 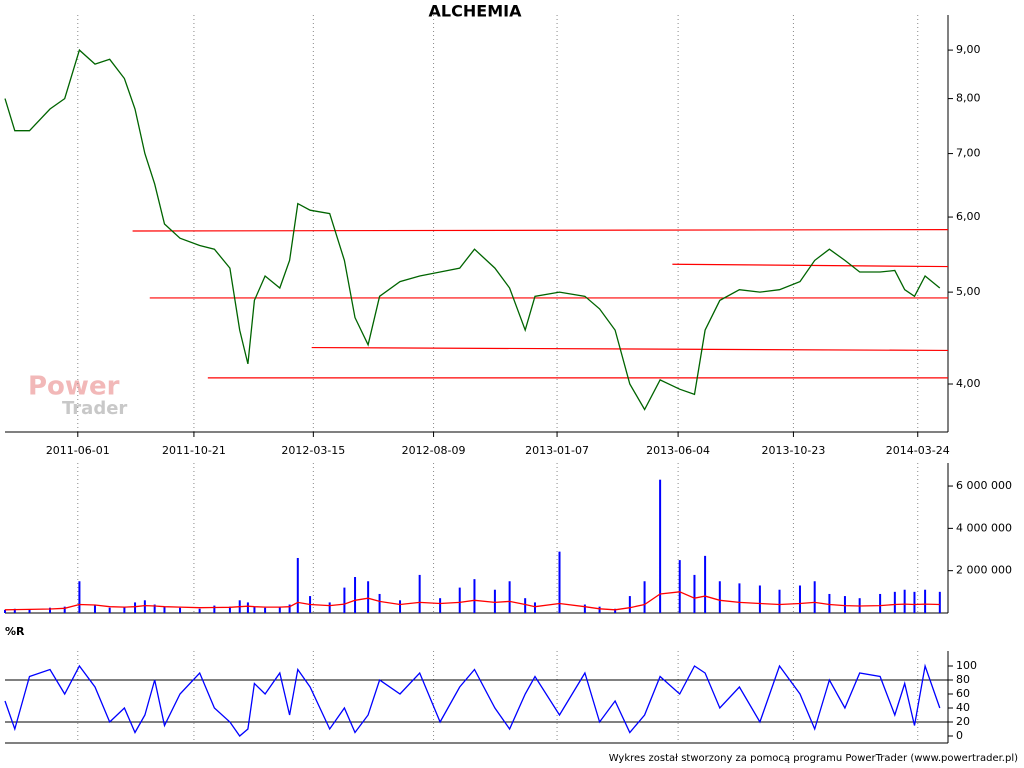 I want to click on y-tick-label: 80, so click(x=963, y=679).